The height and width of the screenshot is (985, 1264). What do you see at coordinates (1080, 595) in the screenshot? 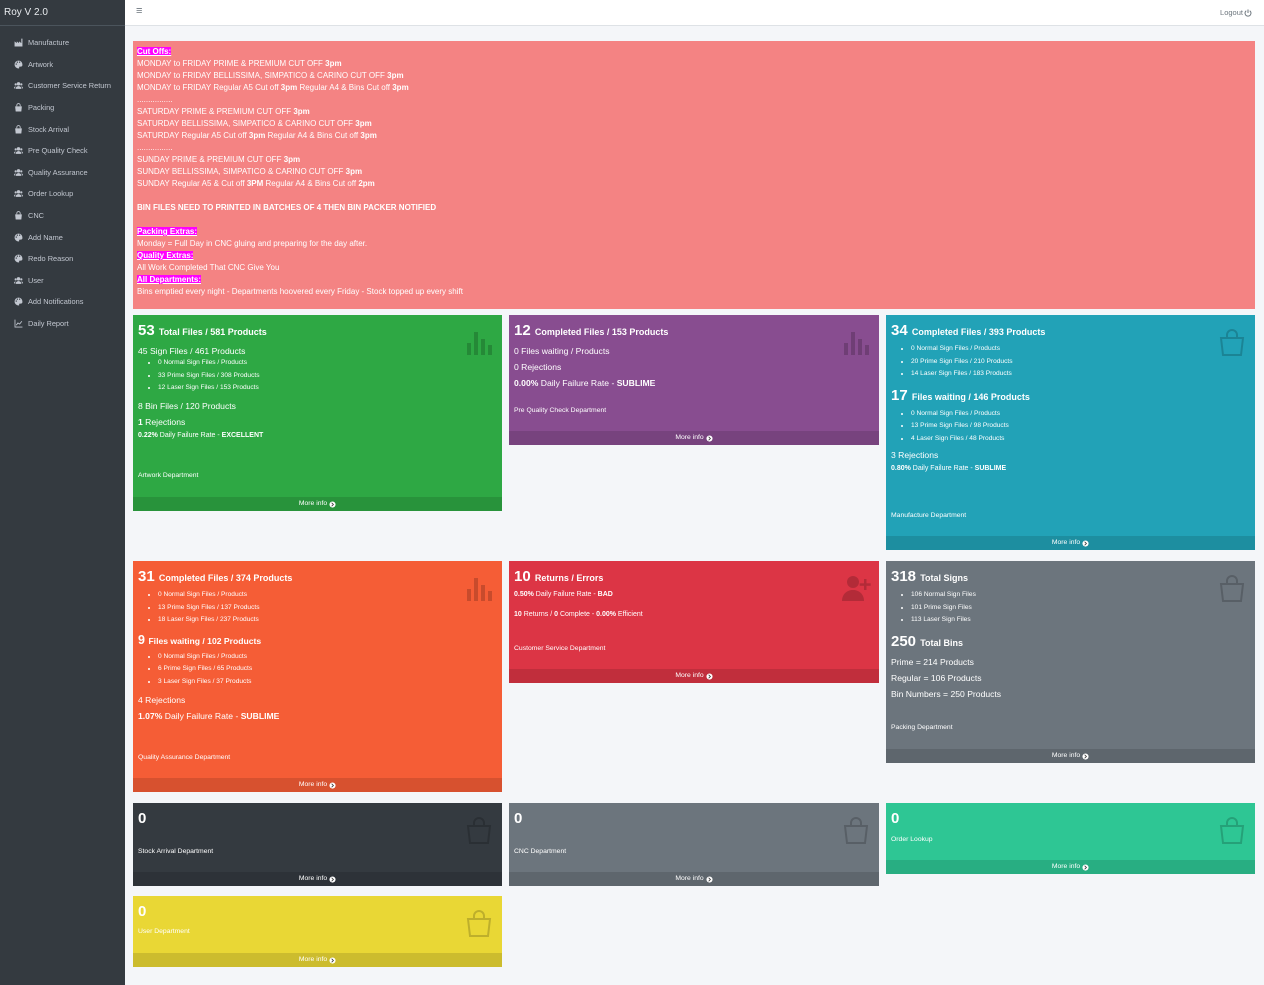
I see `list-item: 106 Normal Sign Files` at bounding box center [1080, 595].